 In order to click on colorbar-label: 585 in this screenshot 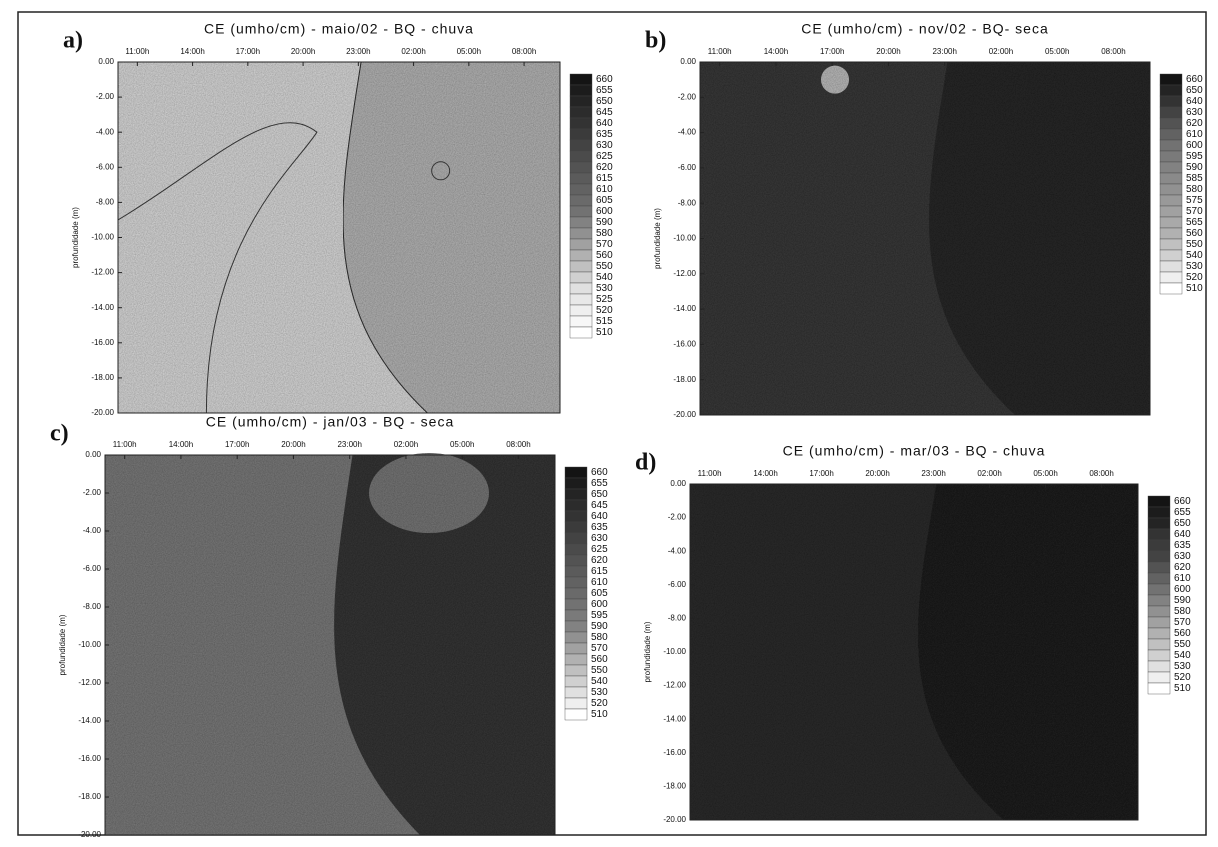, I will do `click(1194, 178)`.